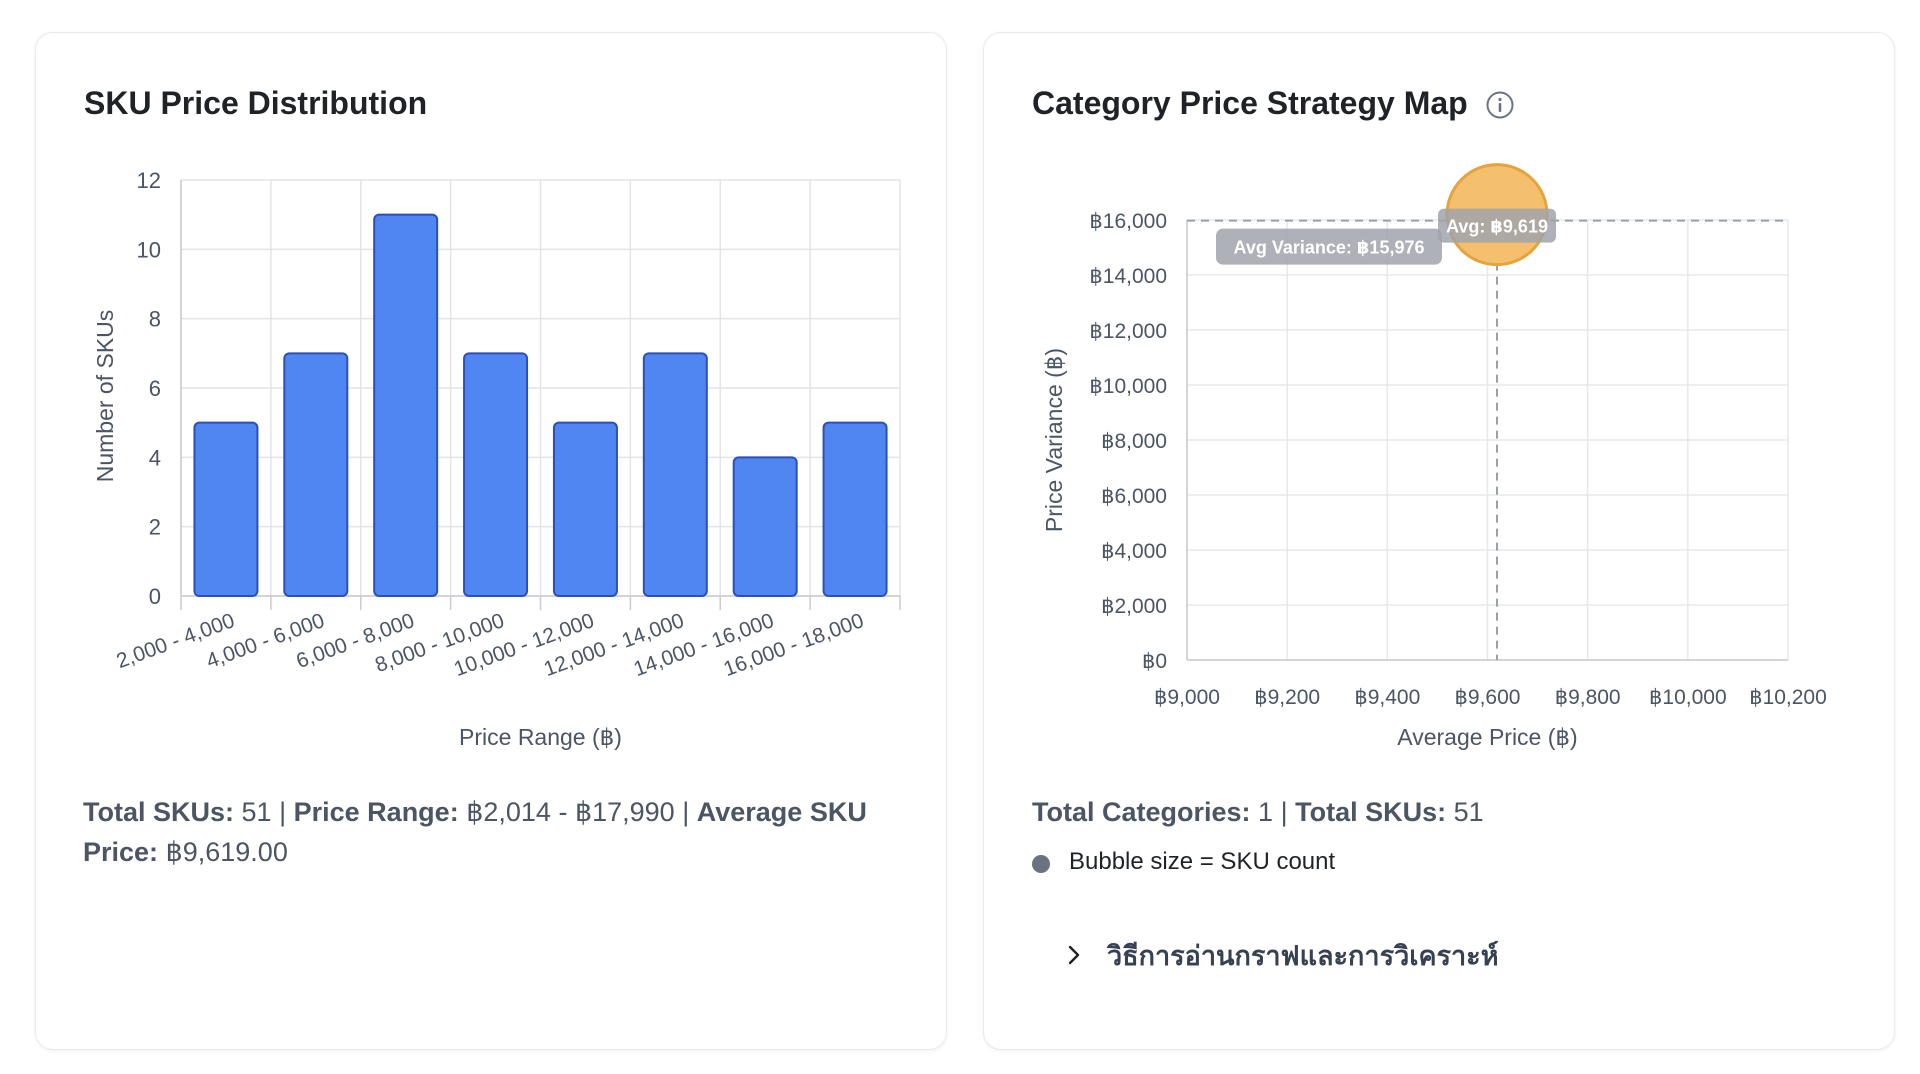 This screenshot has height=1074, width=1920. I want to click on y-tick-label: ฿0, so click(1154, 661).